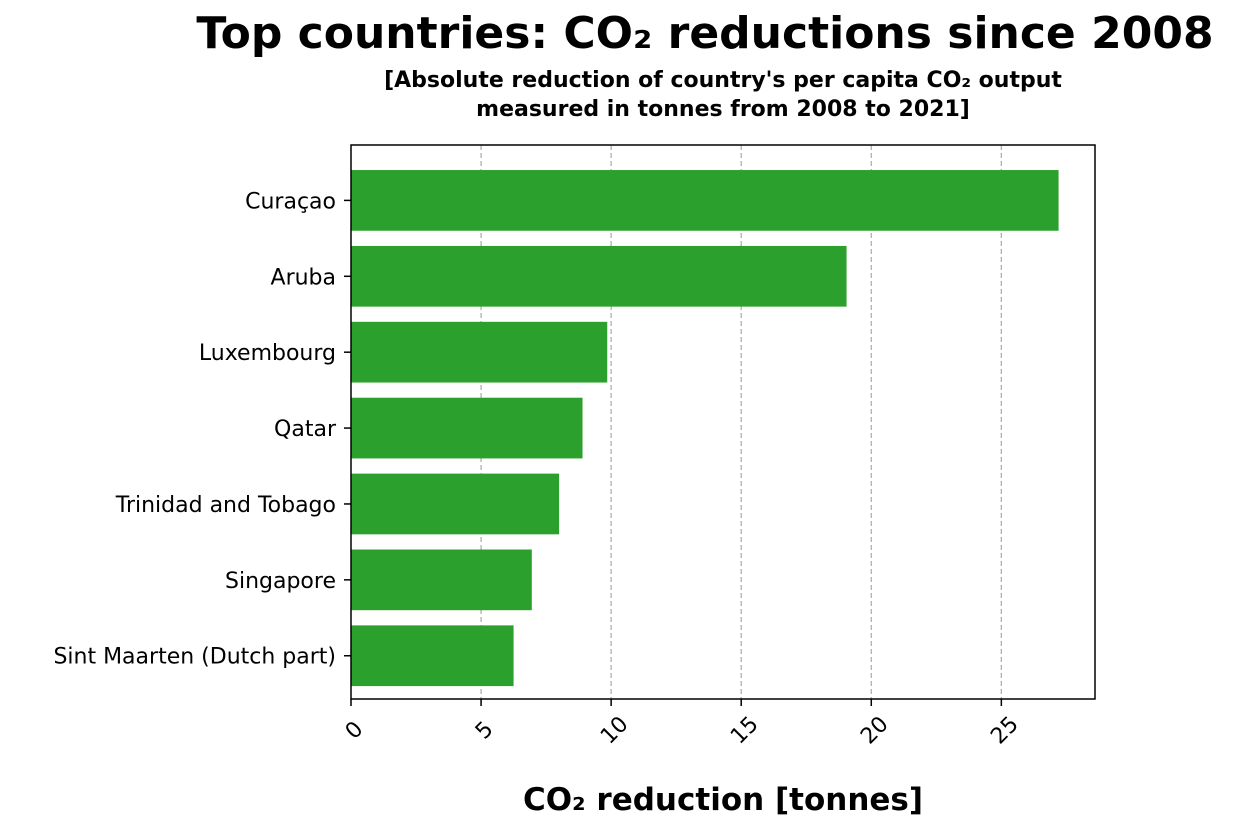  Describe the element at coordinates (705, 33) in the screenshot. I see `chart-title: Top countries: CO₂ reductions since 2008` at that location.